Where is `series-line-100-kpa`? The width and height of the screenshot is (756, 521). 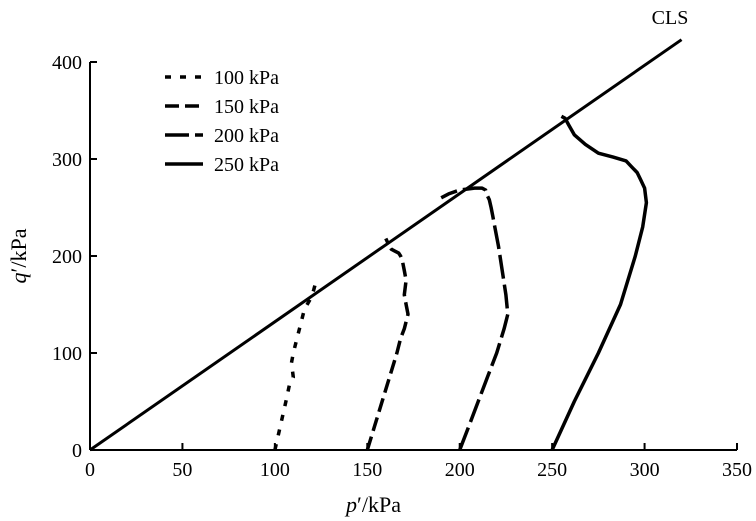
series-line-100-kpa is located at coordinates (295, 366).